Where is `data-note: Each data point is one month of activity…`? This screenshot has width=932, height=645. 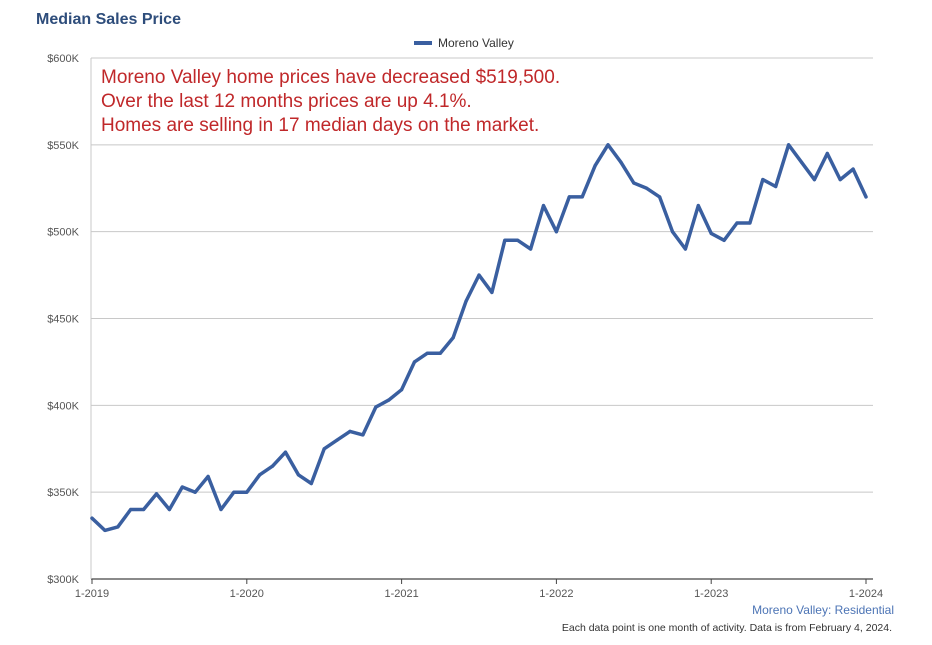 data-note: Each data point is one month of activity… is located at coordinates (726, 628).